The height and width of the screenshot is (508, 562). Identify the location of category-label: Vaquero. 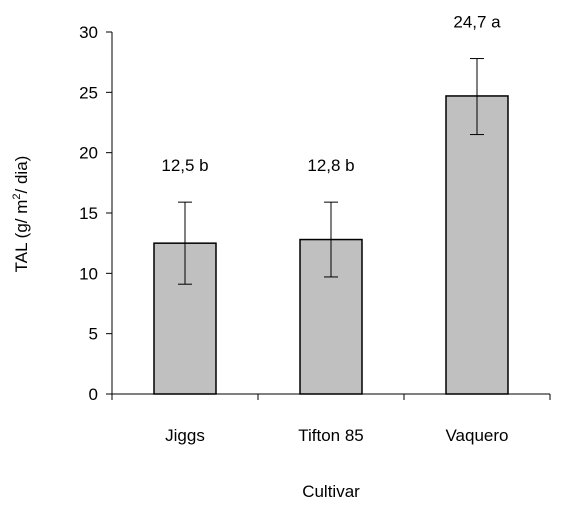
(476, 435).